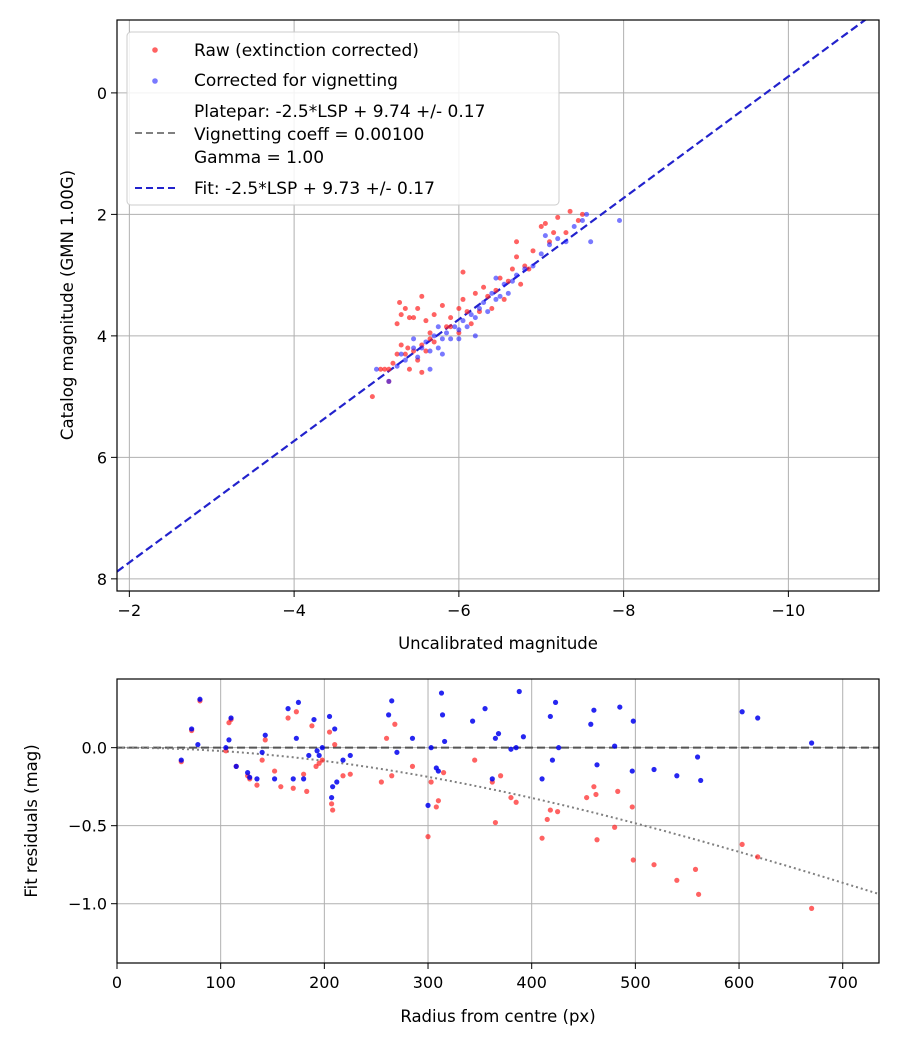  I want to click on x-tick-label: 400, so click(531, 982).